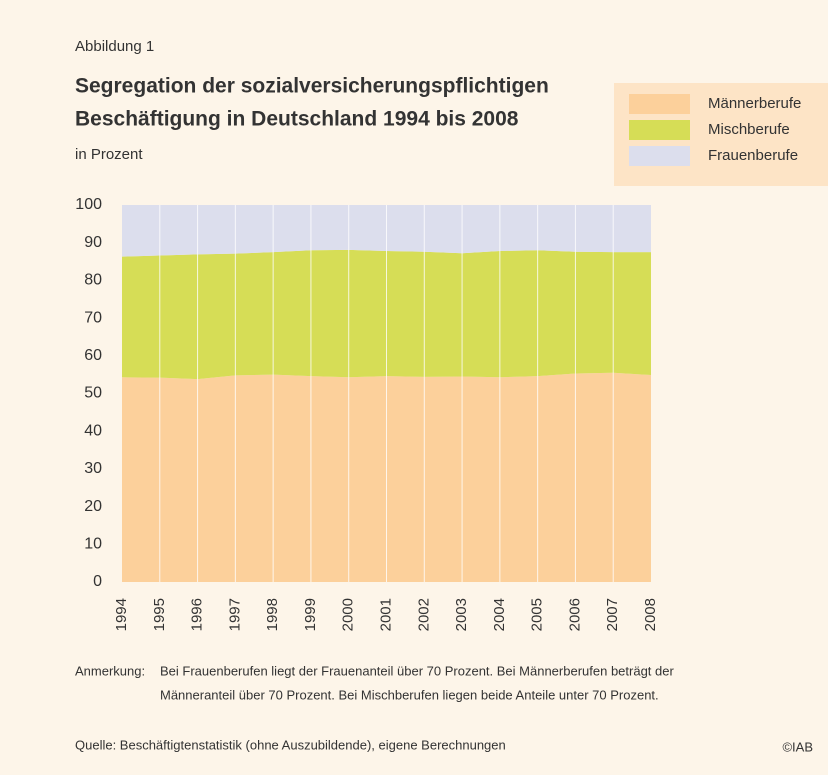 This screenshot has height=775, width=828. What do you see at coordinates (93, 393) in the screenshot?
I see `y-tick-label: 50` at bounding box center [93, 393].